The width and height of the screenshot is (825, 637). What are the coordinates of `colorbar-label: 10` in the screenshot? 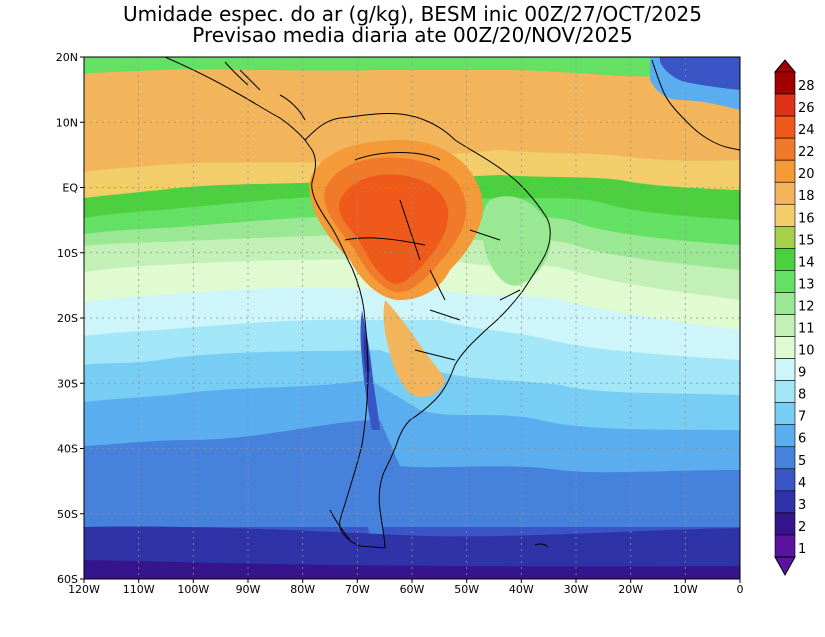 It's located at (806, 351).